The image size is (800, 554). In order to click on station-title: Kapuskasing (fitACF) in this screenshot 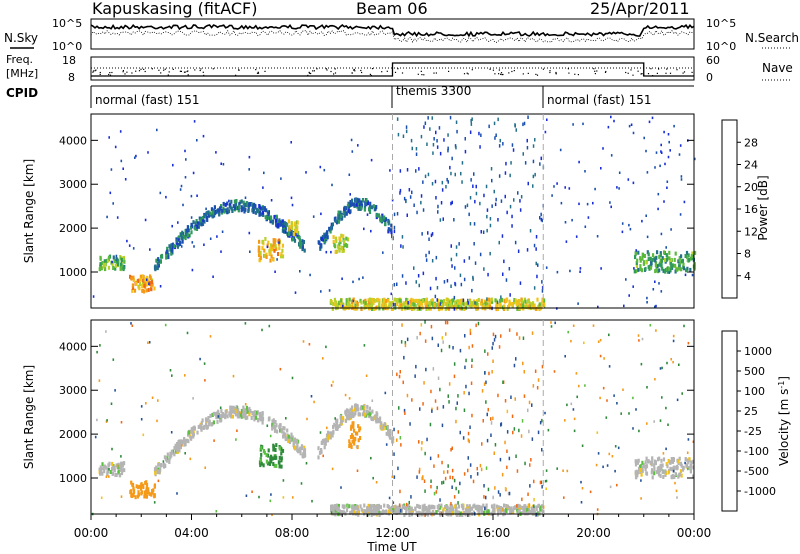, I will do `click(174, 9)`.